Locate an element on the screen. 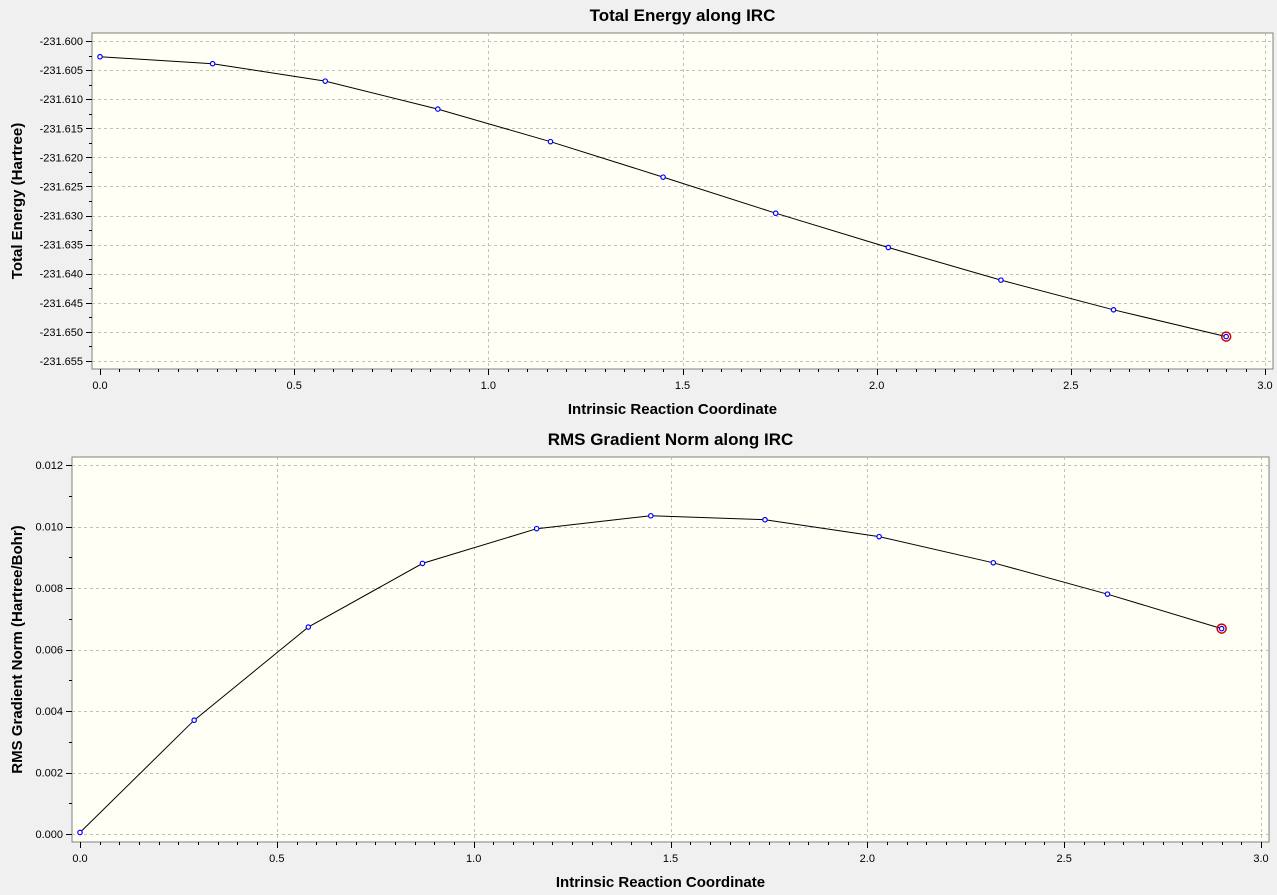 This screenshot has width=1277, height=895. energy-y-tick-label: -231.620 is located at coordinates (61, 158).